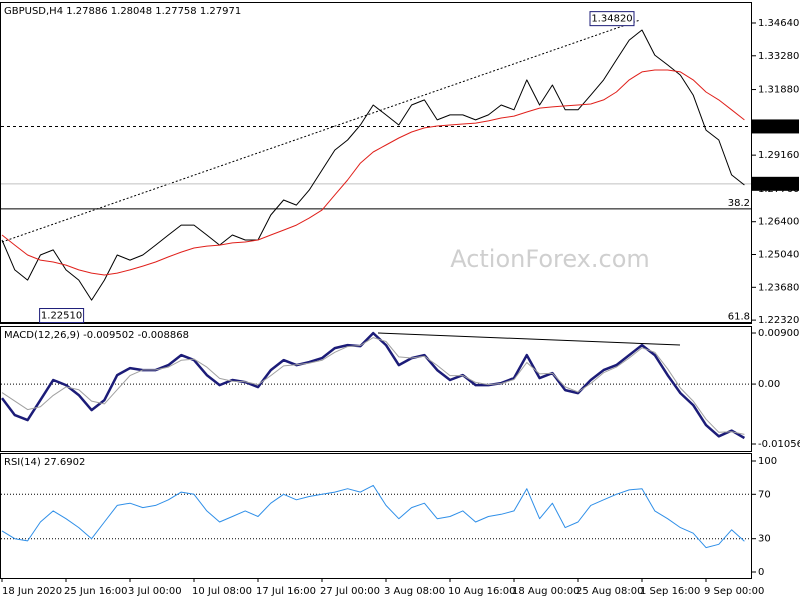 This screenshot has width=800, height=600. I want to click on y-tick-label: 1.22320, so click(778, 320).